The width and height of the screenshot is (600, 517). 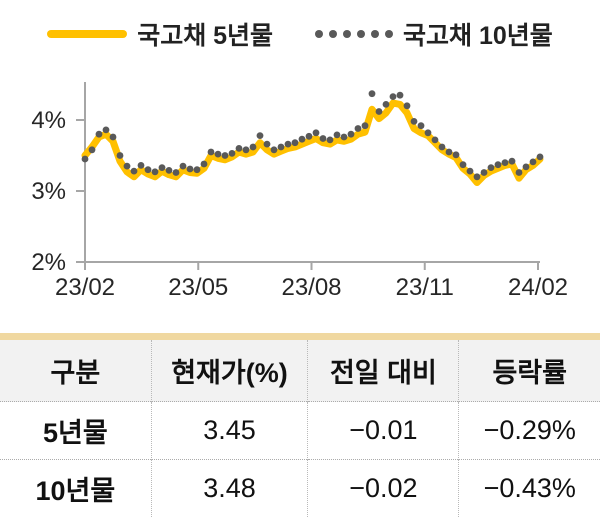 I want to click on y-axis-tick-label: 3%, so click(x=48, y=191).